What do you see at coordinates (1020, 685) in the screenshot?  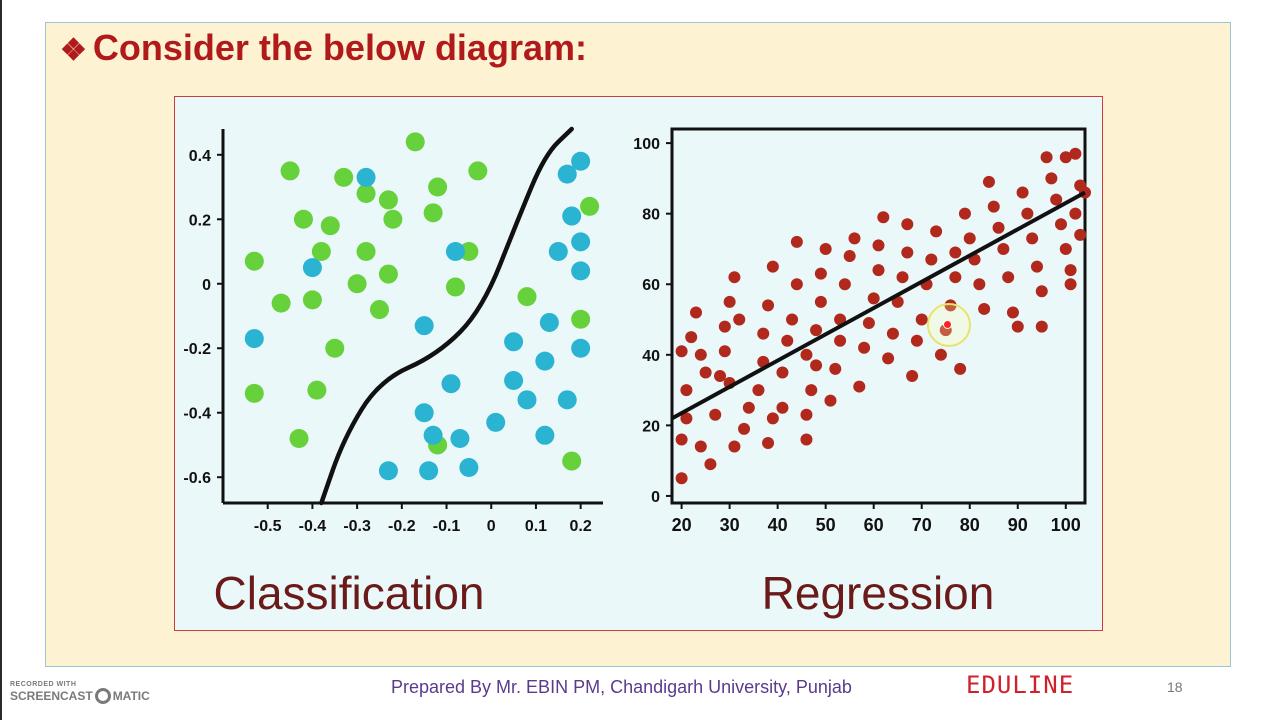 I see `brand-logo-text: EDULINE` at bounding box center [1020, 685].